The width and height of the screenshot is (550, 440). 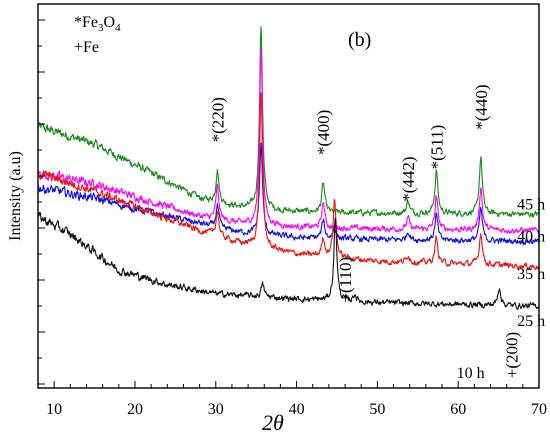 I want to click on x-tick-label: 60, so click(x=458, y=409).